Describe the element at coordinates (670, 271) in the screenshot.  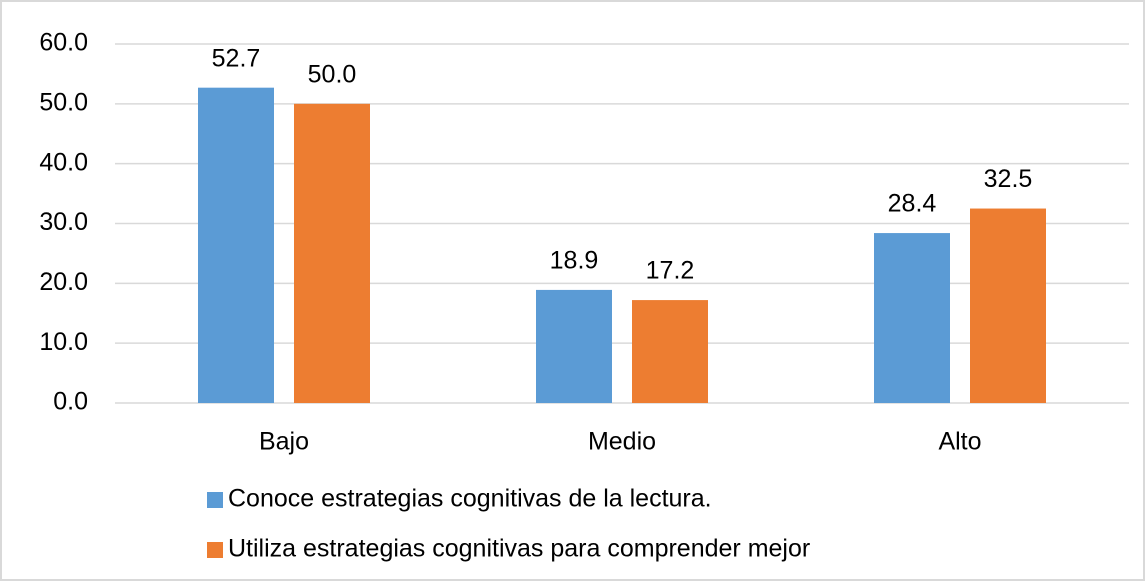
I see `value-label: 17.2` at that location.